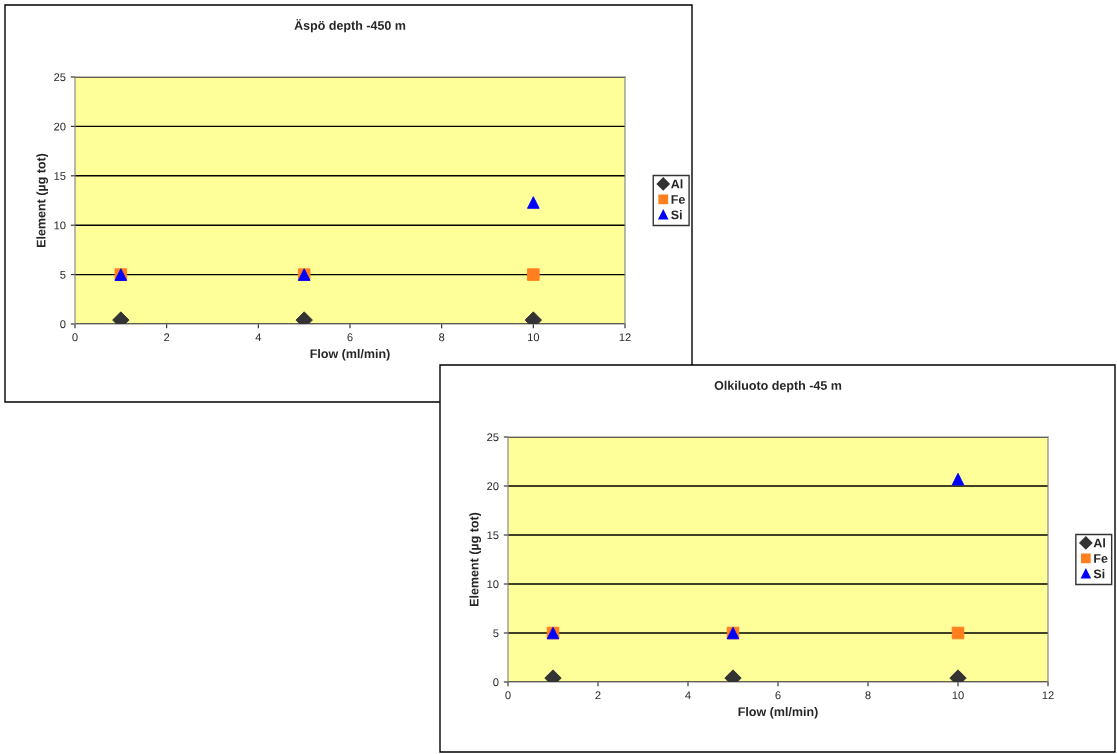  What do you see at coordinates (350, 26) in the screenshot?
I see `chart-title: Äspö depth -450 m` at bounding box center [350, 26].